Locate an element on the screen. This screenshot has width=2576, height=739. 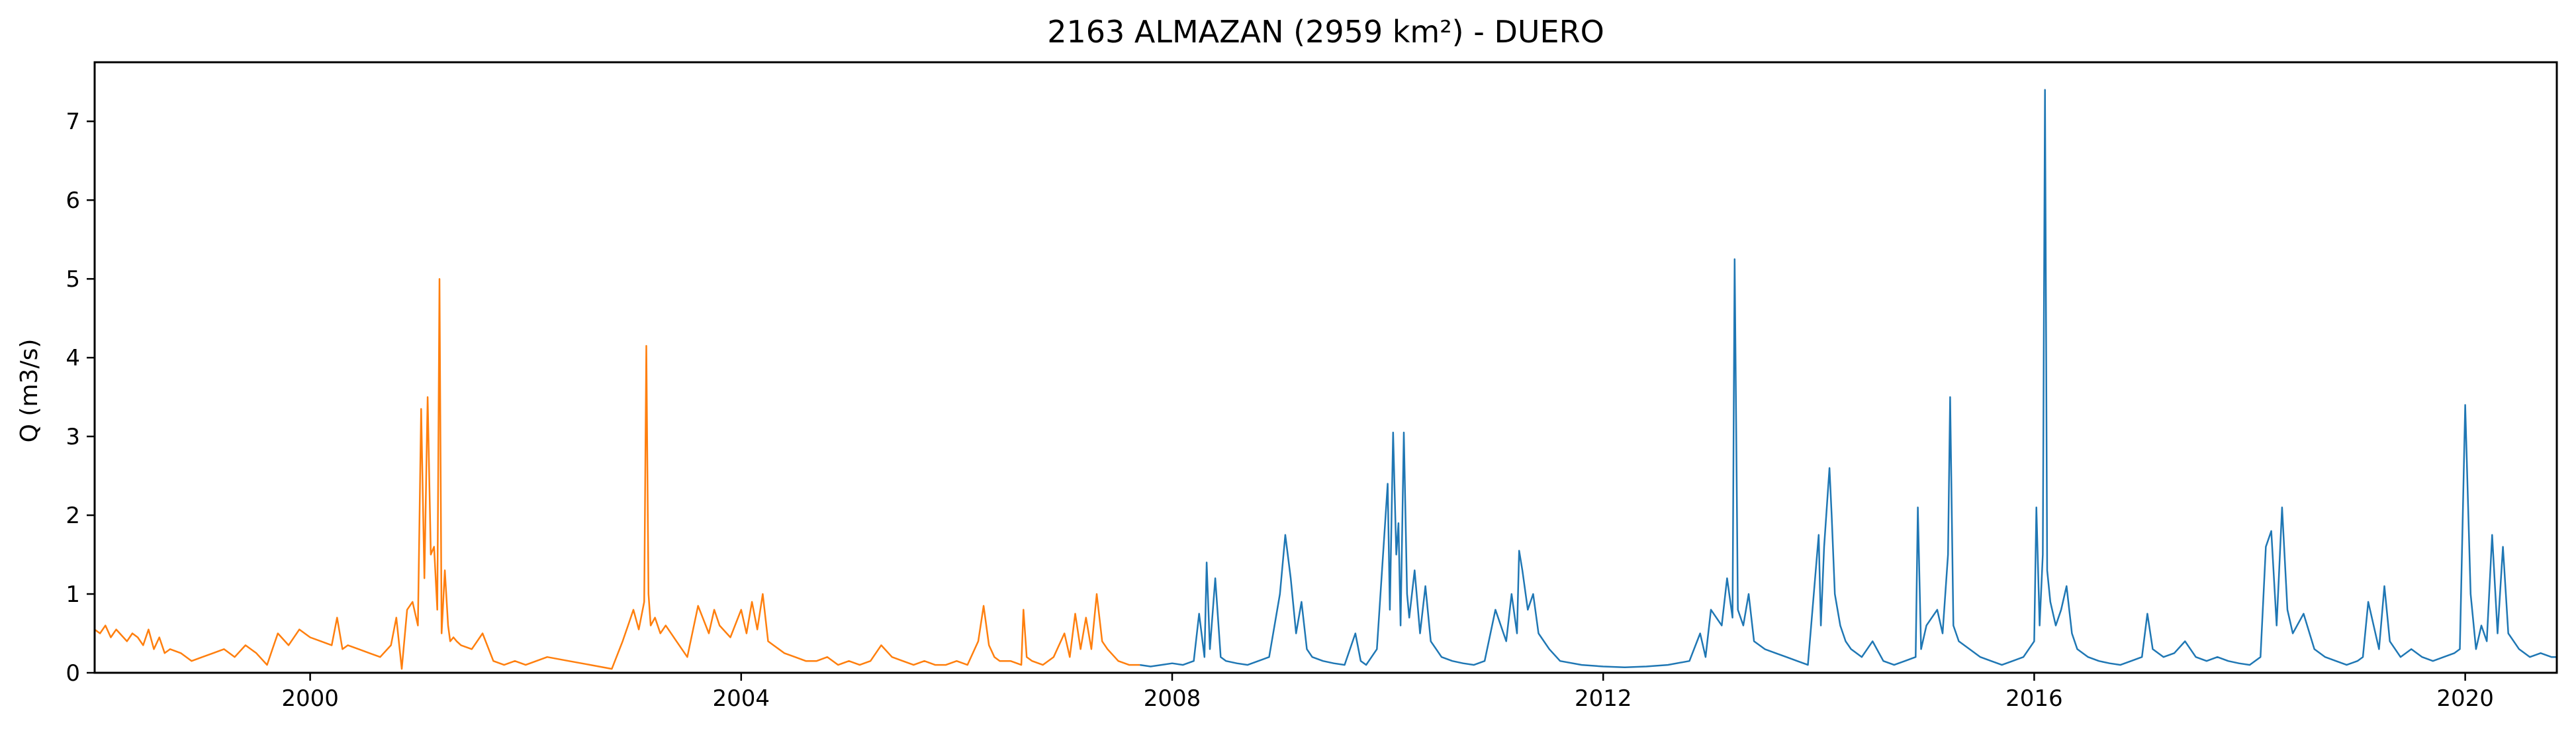
y-tick-label: 2 is located at coordinates (73, 516).